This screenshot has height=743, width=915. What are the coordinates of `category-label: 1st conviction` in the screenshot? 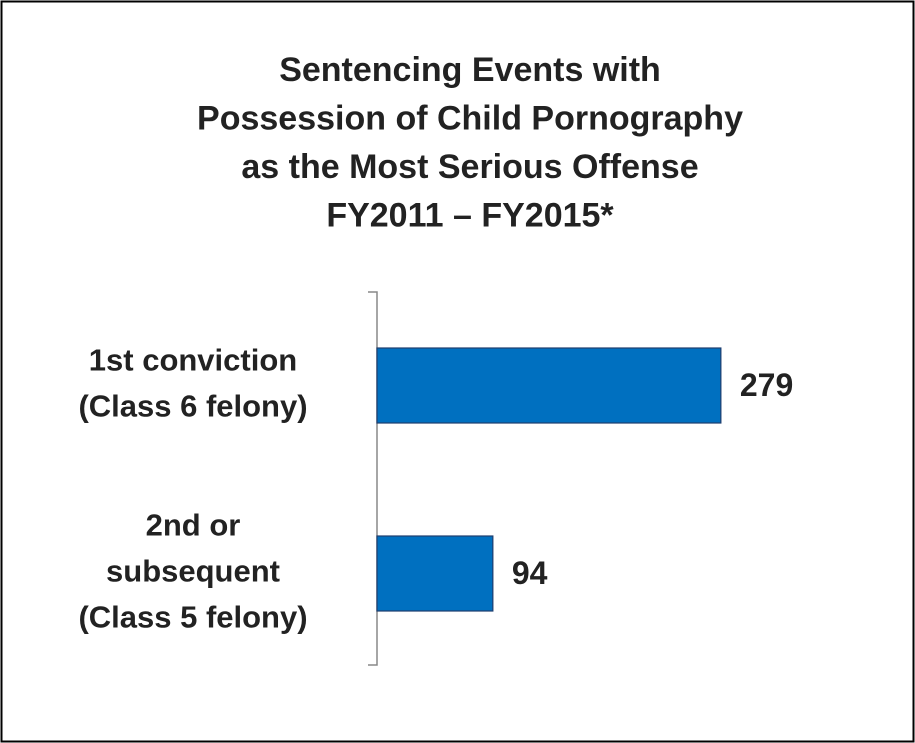 It's located at (193, 360).